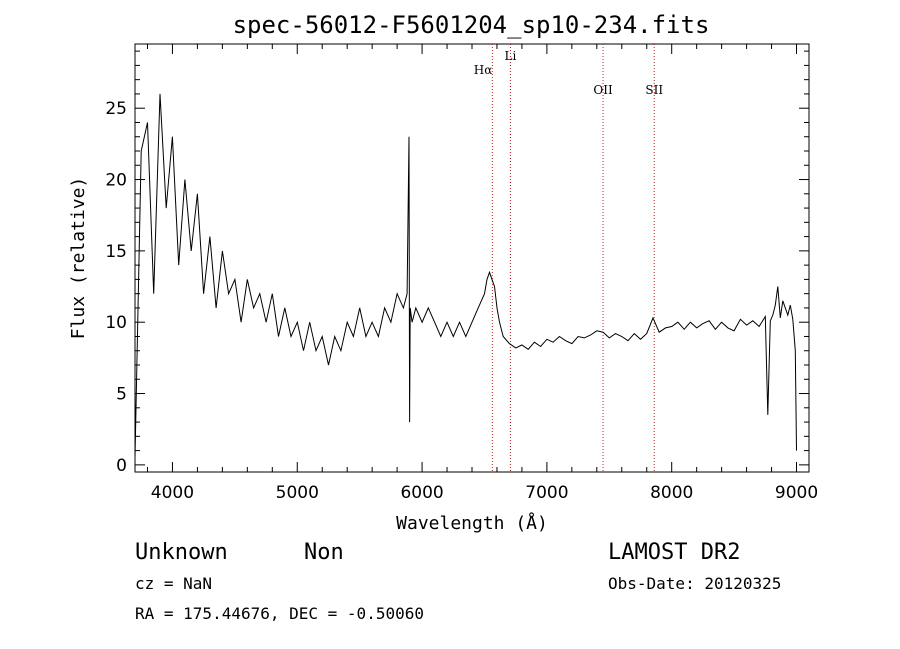  Describe the element at coordinates (78, 258) in the screenshot. I see `y-axis-label: Flux (relative)` at that location.